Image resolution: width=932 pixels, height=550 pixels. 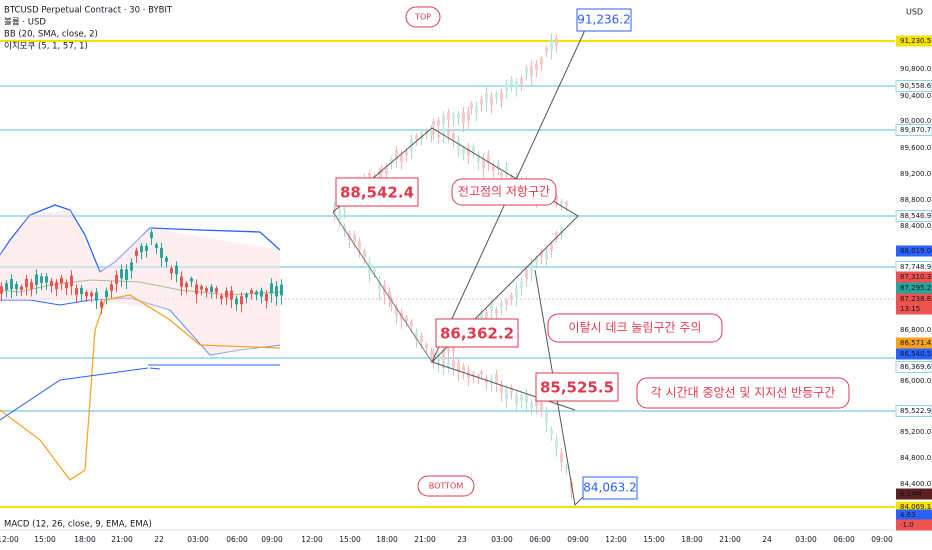 I want to click on zigzag, so click(x=455, y=269).